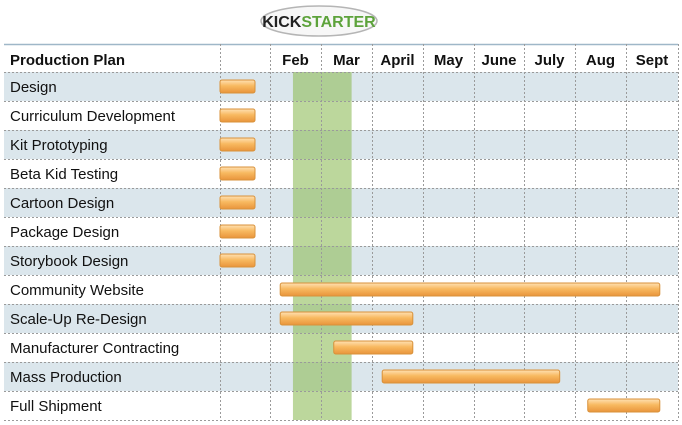  I want to click on task-label: Mass Production, so click(66, 377).